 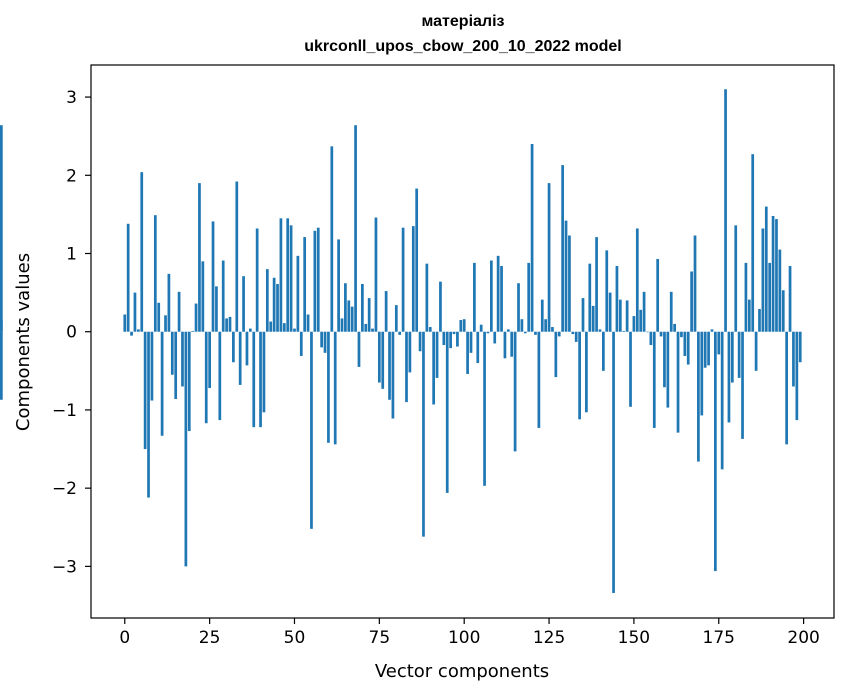 What do you see at coordinates (380, 638) in the screenshot?
I see `x-tick-label: 75` at bounding box center [380, 638].